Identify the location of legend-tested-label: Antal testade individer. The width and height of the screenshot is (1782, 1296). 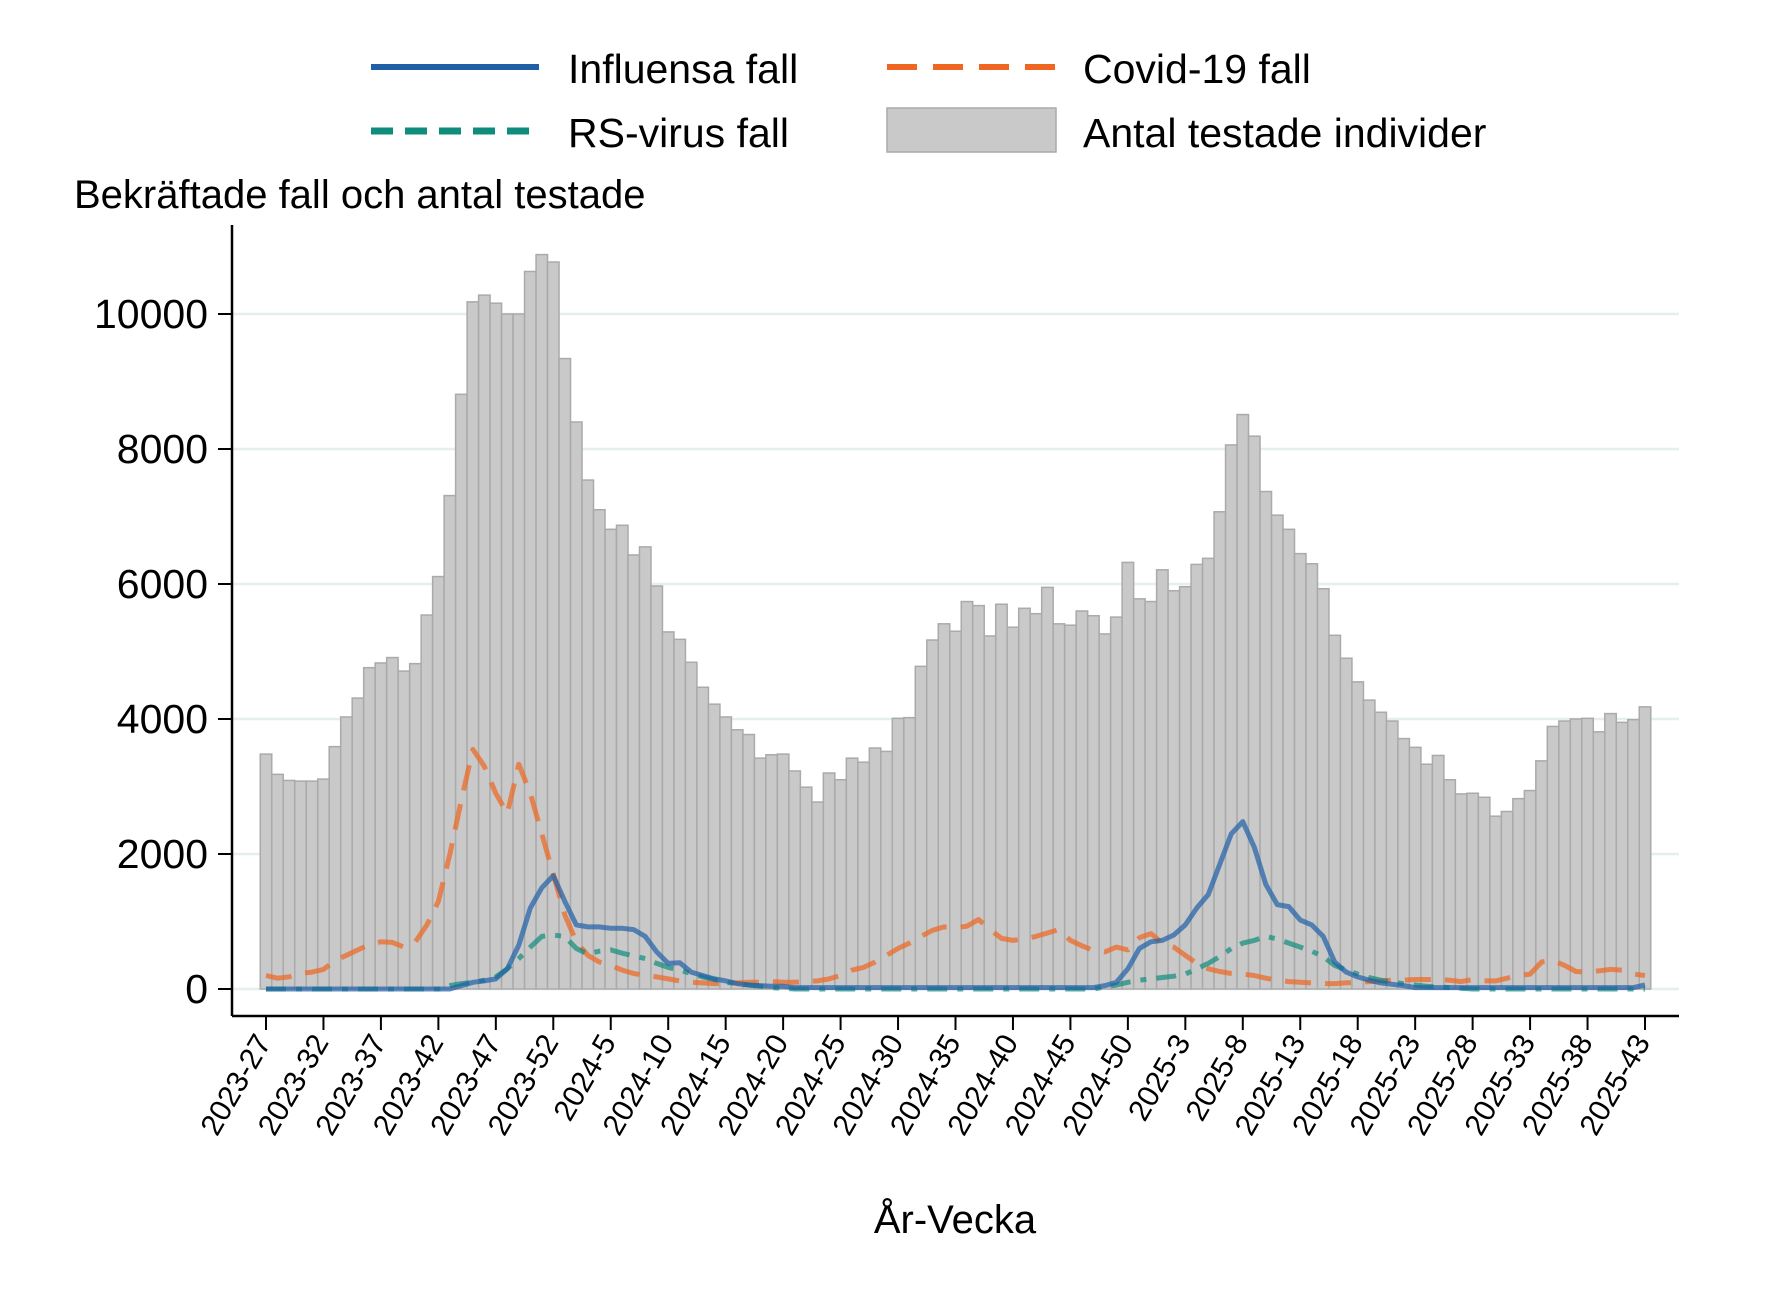
(1284, 133).